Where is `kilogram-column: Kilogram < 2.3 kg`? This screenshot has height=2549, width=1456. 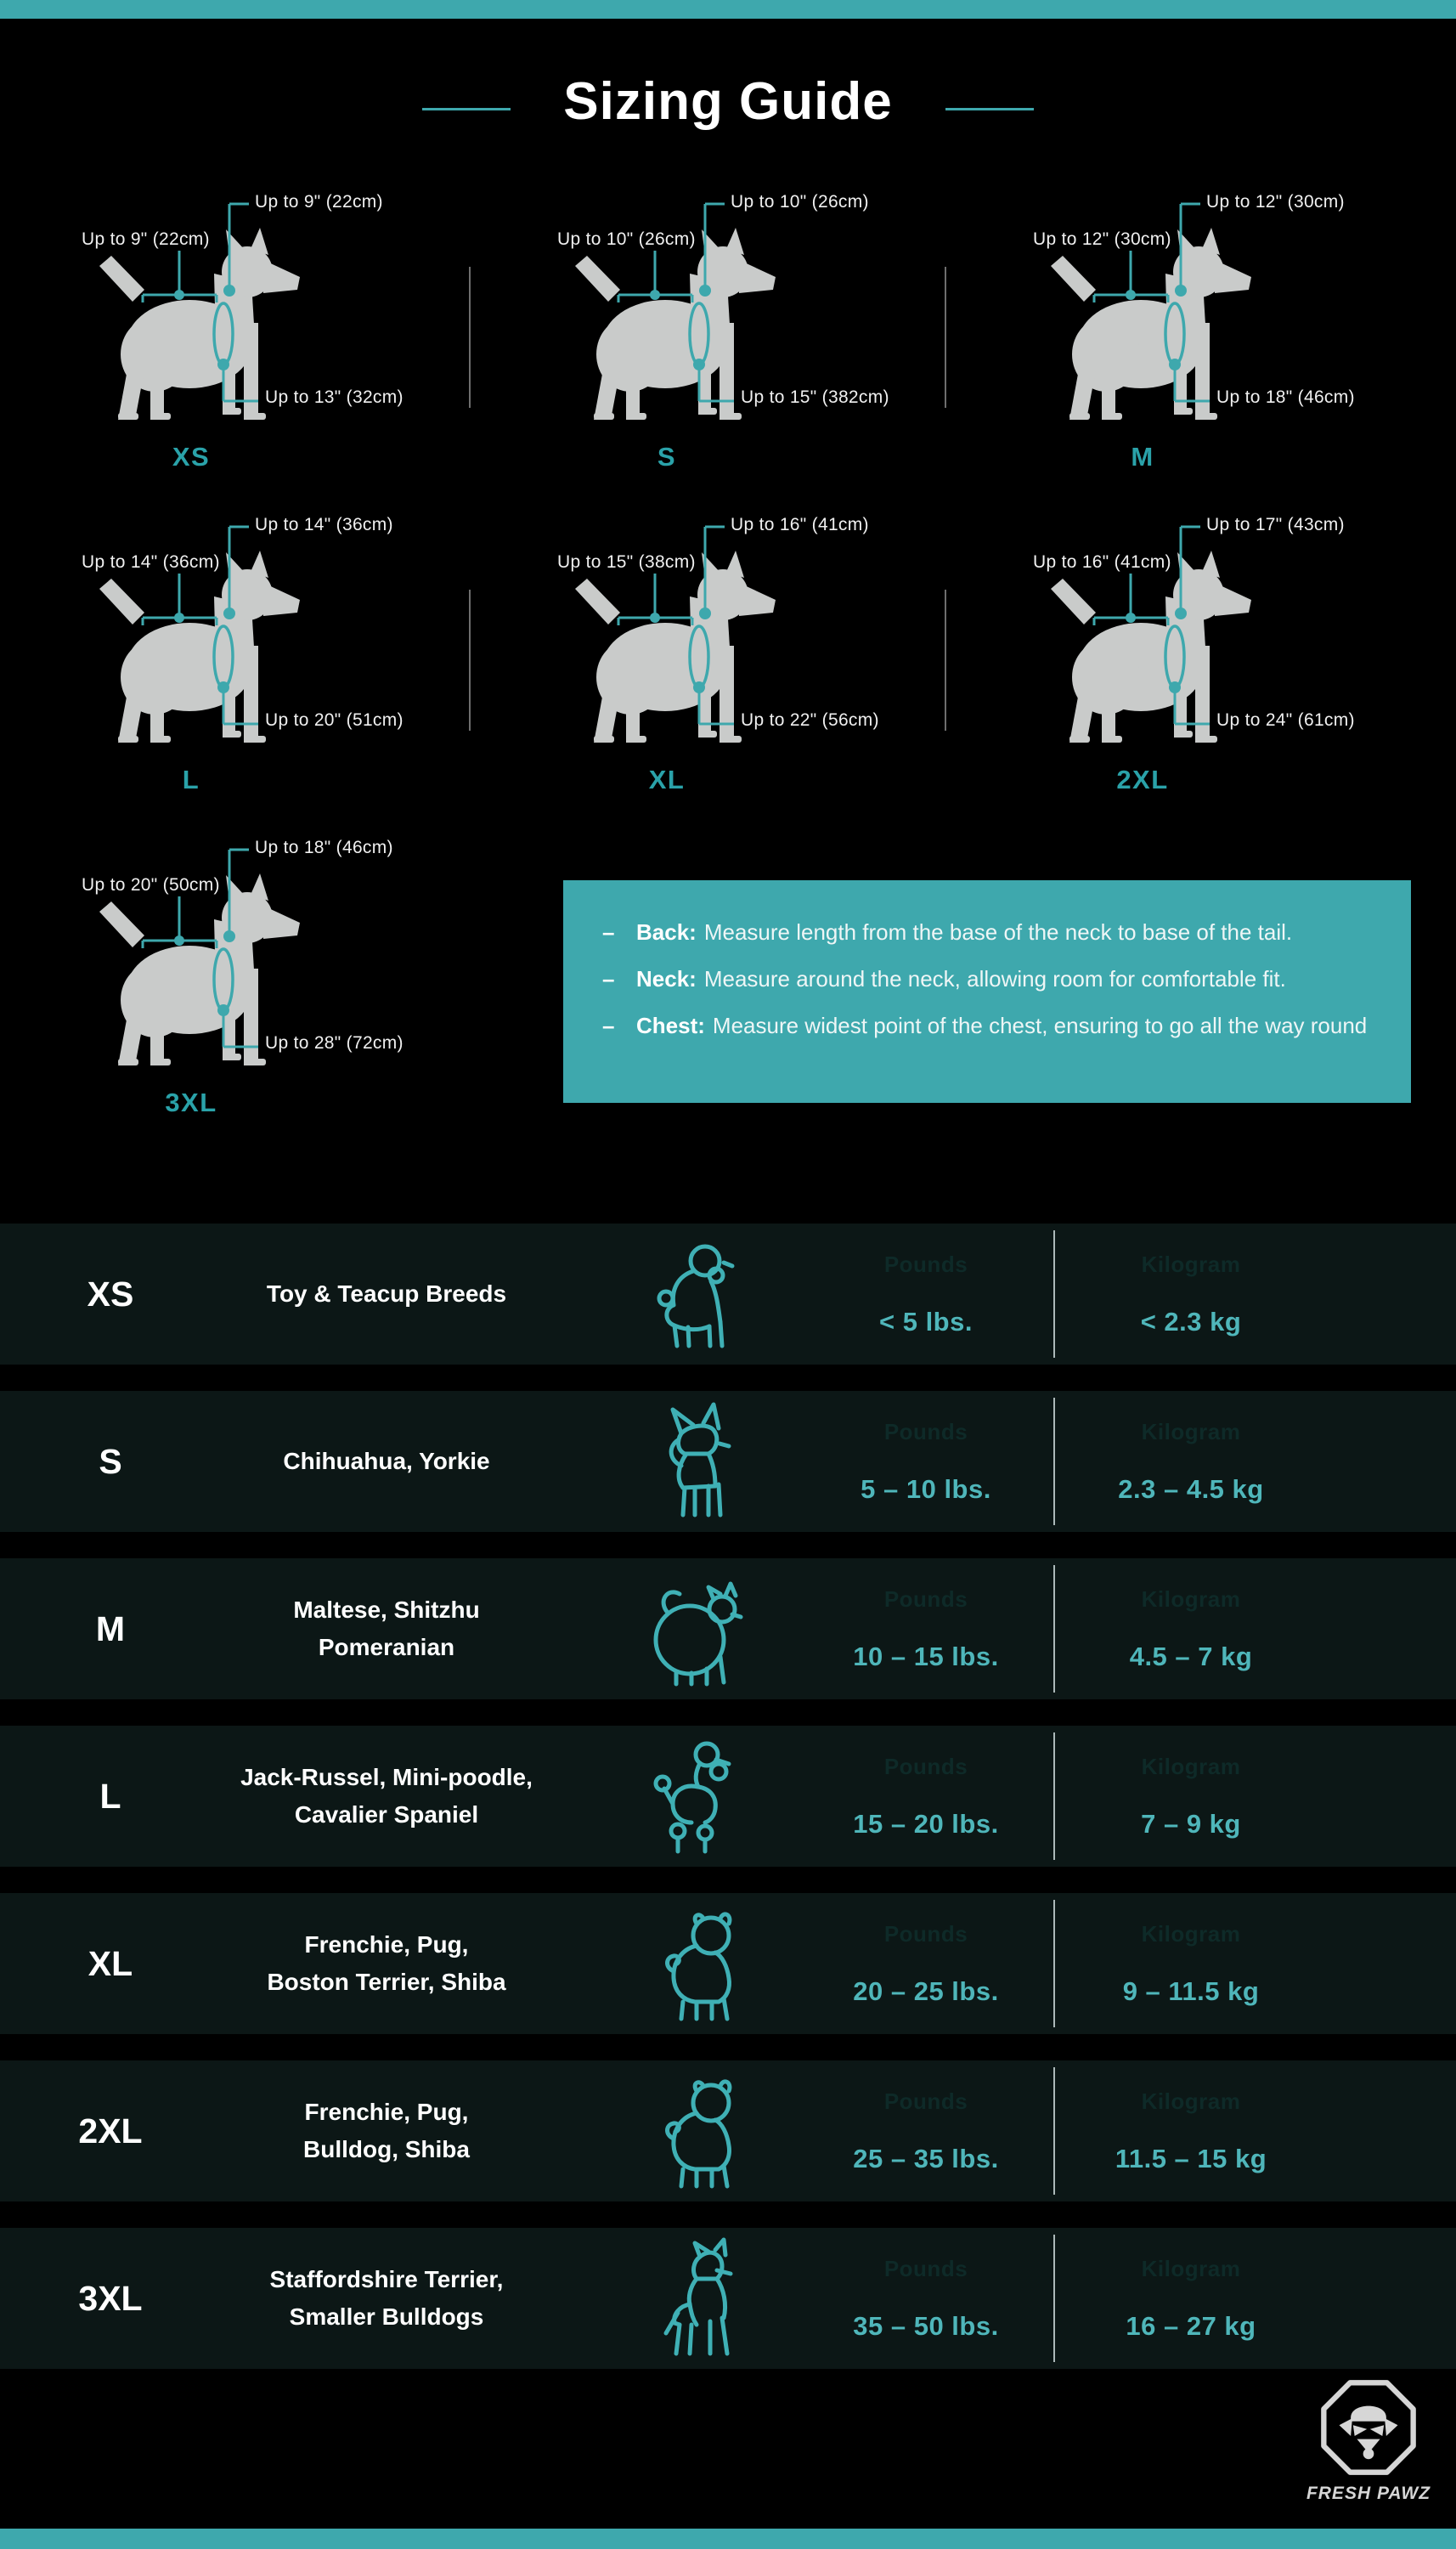 kilogram-column: Kilogram < 2.3 kg is located at coordinates (1191, 1294).